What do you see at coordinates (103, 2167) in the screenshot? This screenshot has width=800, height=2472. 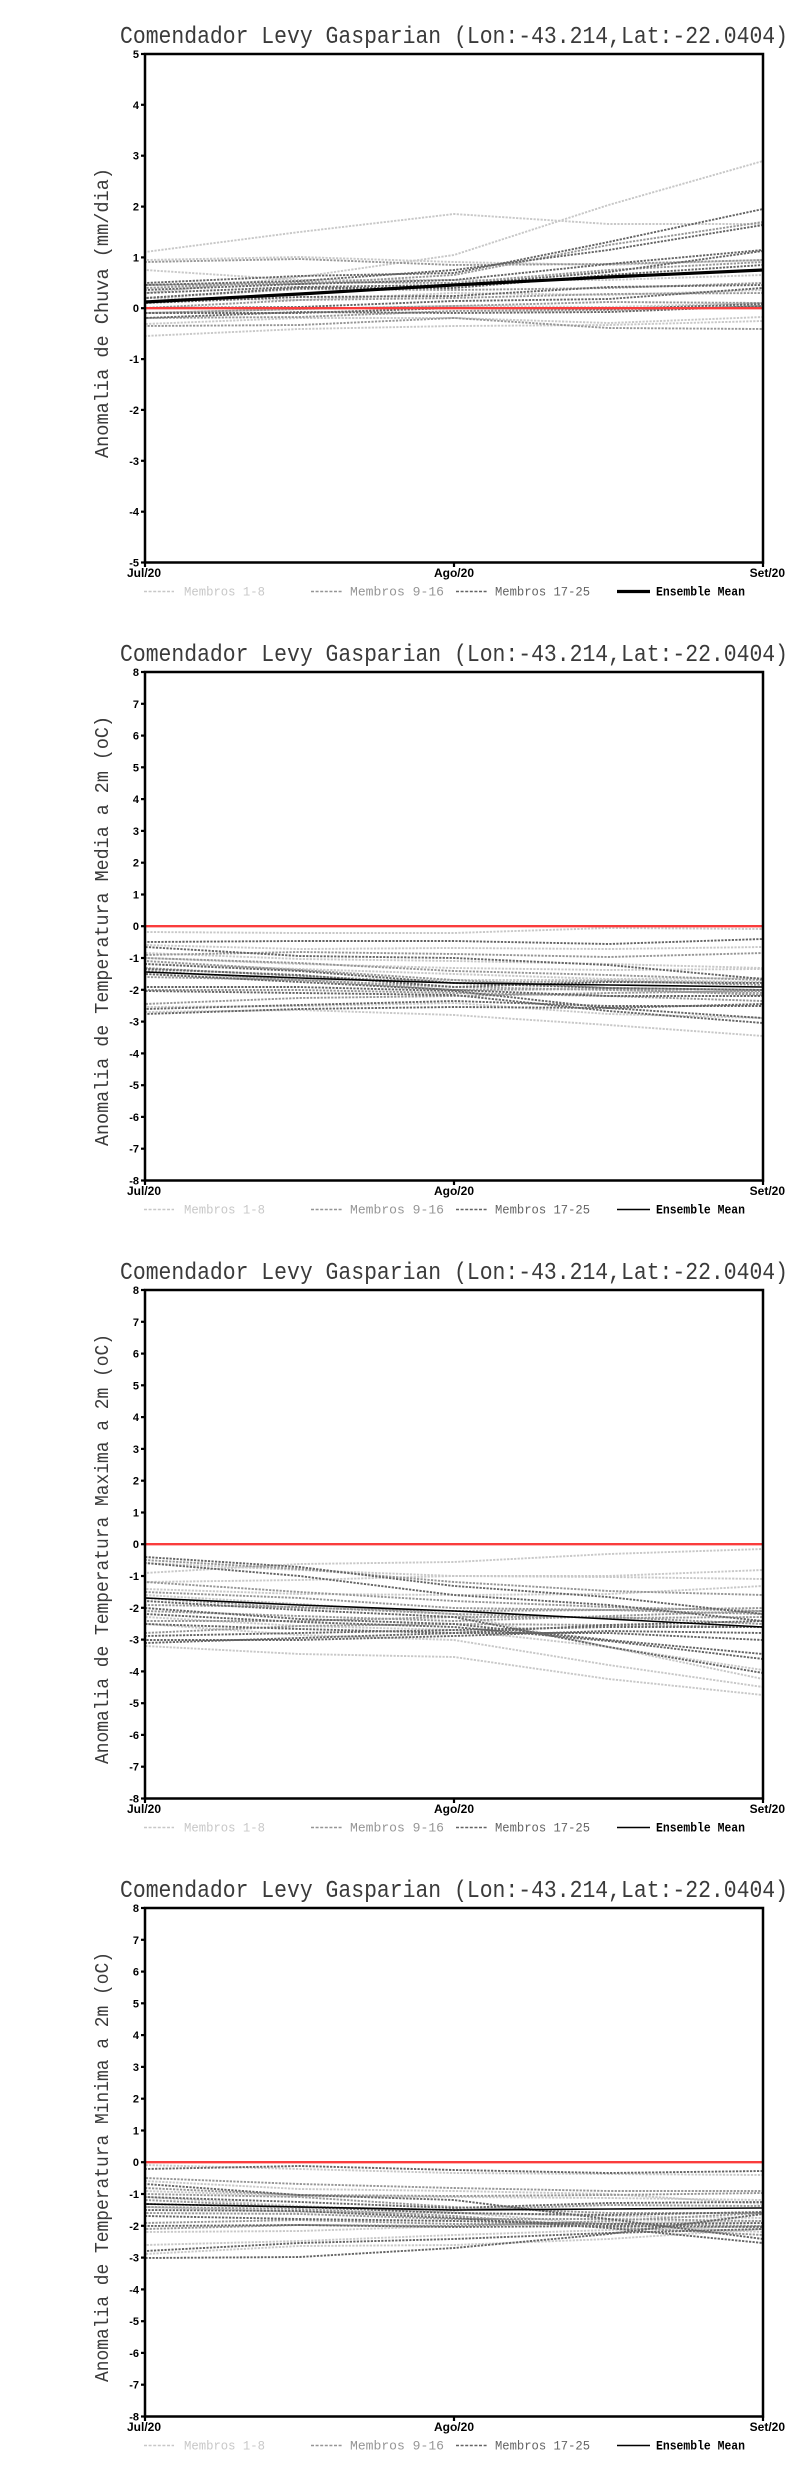 I see `svg-text:Anomalia de Temperatura Minima: Anomalia de Temperatura Minima a 2m (oC)` at bounding box center [103, 2167].